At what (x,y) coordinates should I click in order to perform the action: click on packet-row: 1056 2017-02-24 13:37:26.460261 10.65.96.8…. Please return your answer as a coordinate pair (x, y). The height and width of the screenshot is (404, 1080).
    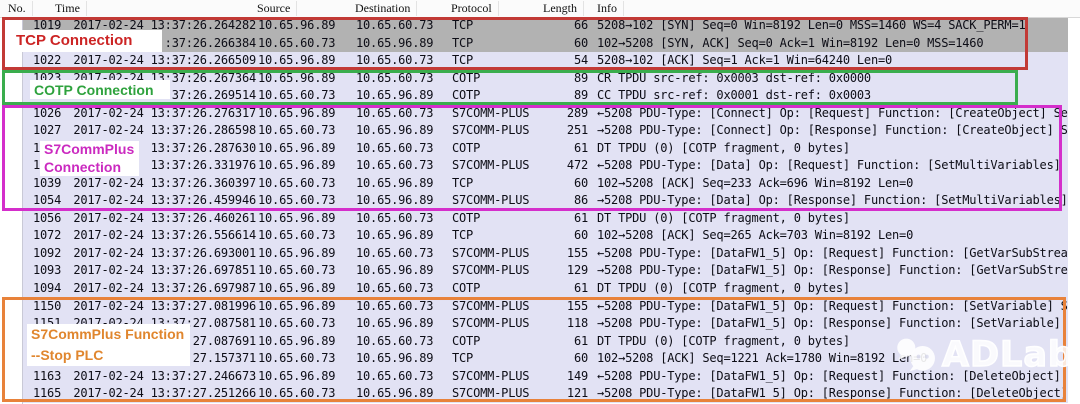
    Looking at the image, I should click on (540, 218).